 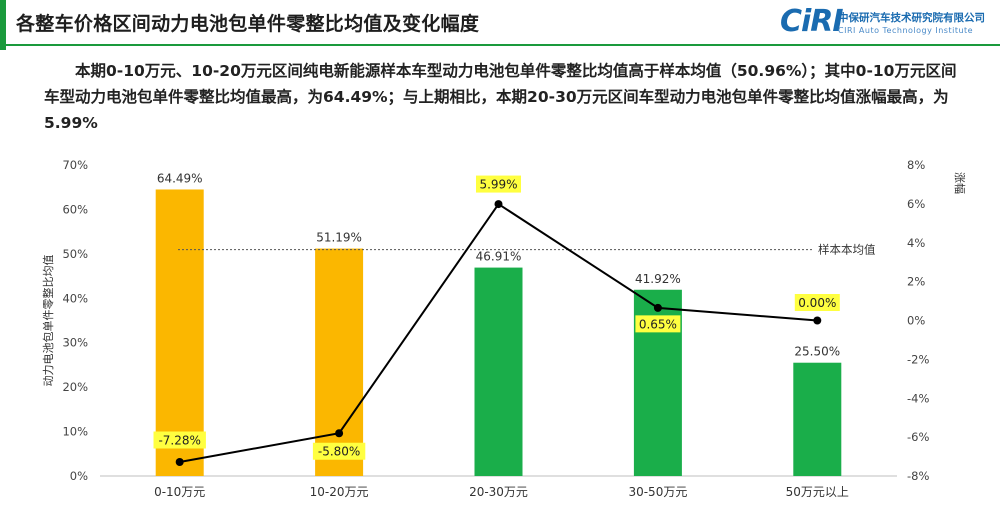 What do you see at coordinates (248, 24) in the screenshot?
I see `page-title: 各整车价格区间动力电池包单件零整比均值及变化幅度` at bounding box center [248, 24].